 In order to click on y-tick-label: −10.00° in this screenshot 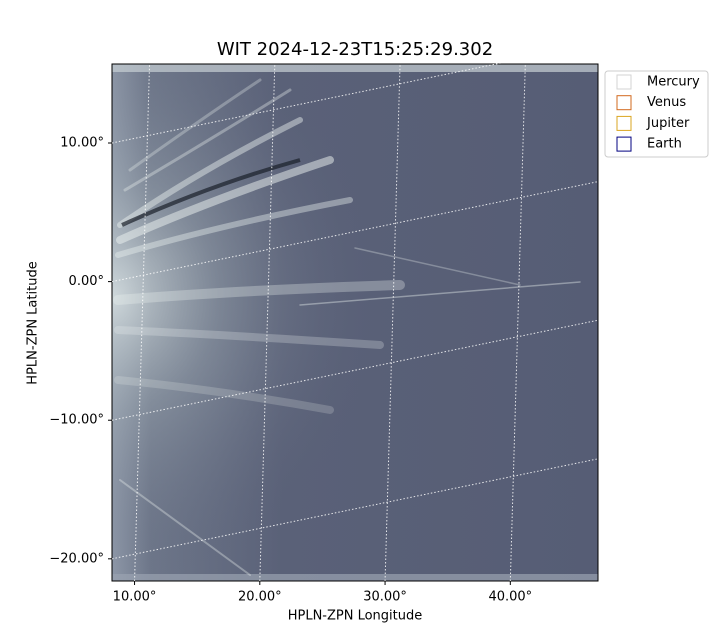, I will do `click(76, 420)`.